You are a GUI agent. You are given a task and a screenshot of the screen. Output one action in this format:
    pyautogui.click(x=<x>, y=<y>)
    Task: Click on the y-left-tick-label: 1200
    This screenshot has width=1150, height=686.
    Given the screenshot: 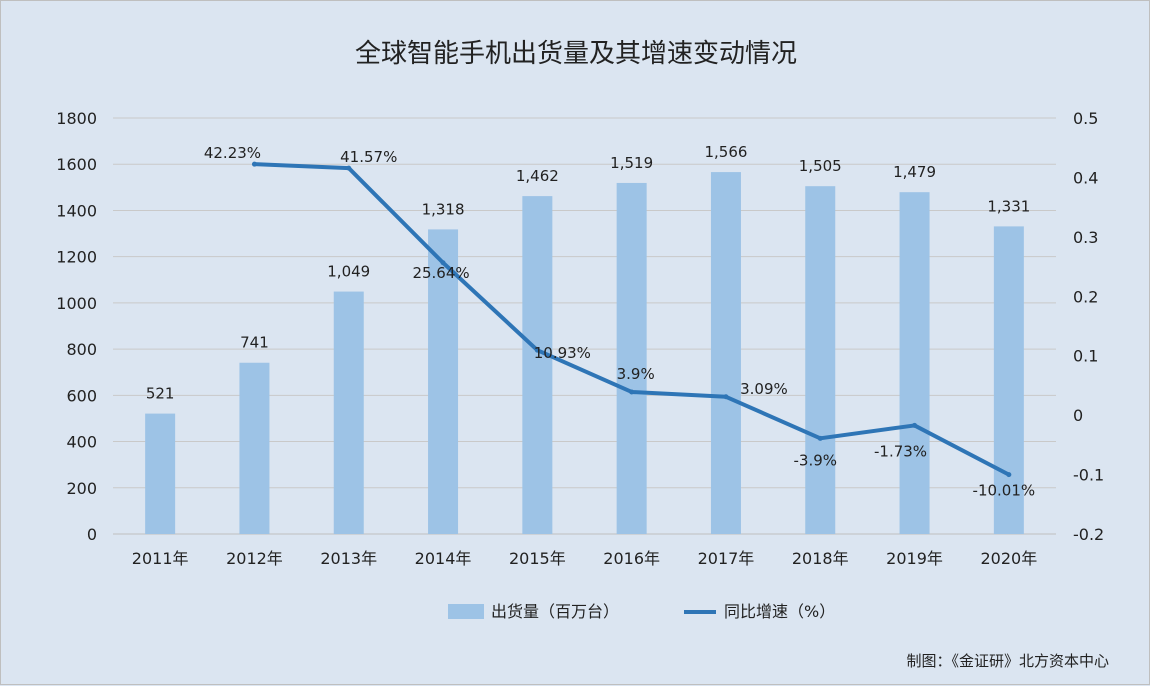 What is the action you would take?
    pyautogui.click(x=76, y=257)
    